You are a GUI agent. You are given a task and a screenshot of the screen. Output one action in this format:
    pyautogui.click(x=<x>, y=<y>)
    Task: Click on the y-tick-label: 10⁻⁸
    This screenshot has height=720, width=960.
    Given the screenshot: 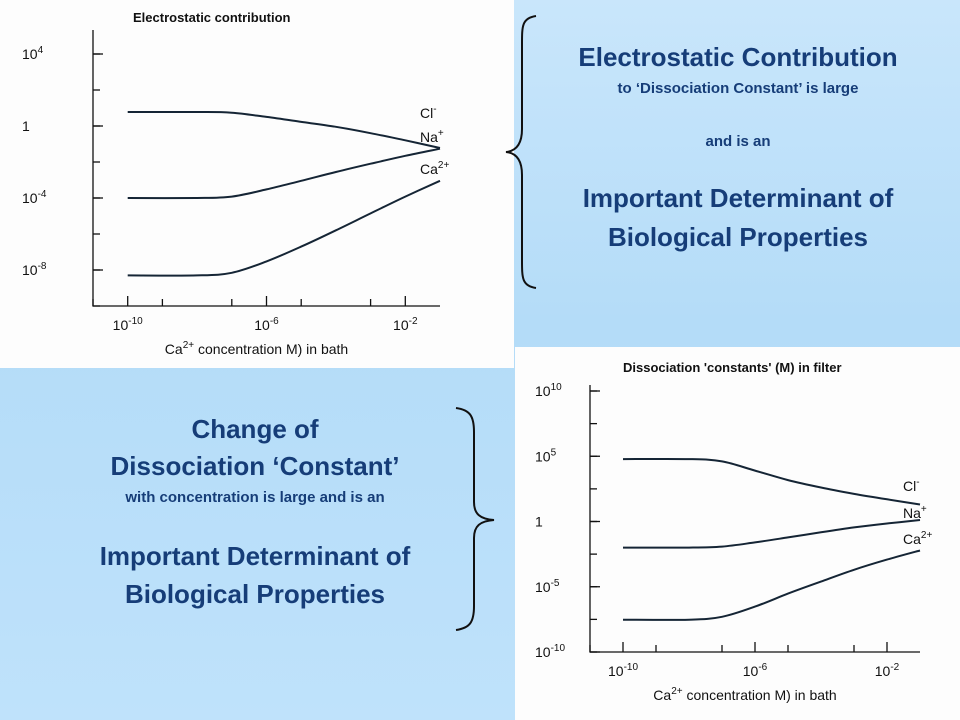 What is the action you would take?
    pyautogui.click(x=34, y=269)
    